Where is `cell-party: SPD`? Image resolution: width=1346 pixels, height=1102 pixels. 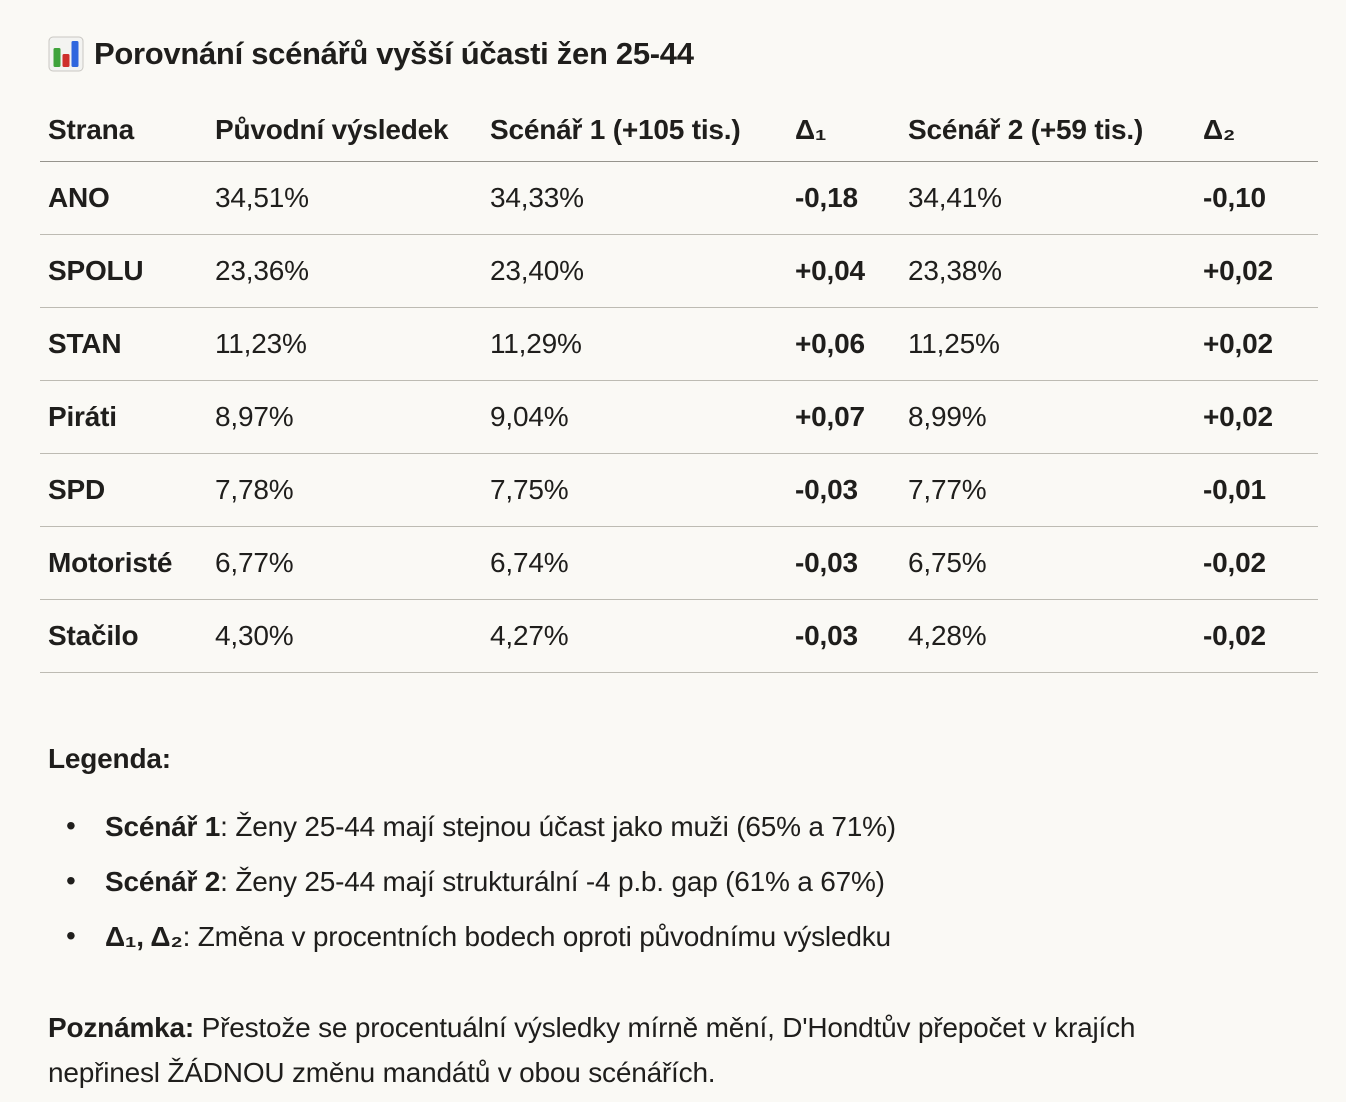 cell-party: SPD is located at coordinates (123, 490).